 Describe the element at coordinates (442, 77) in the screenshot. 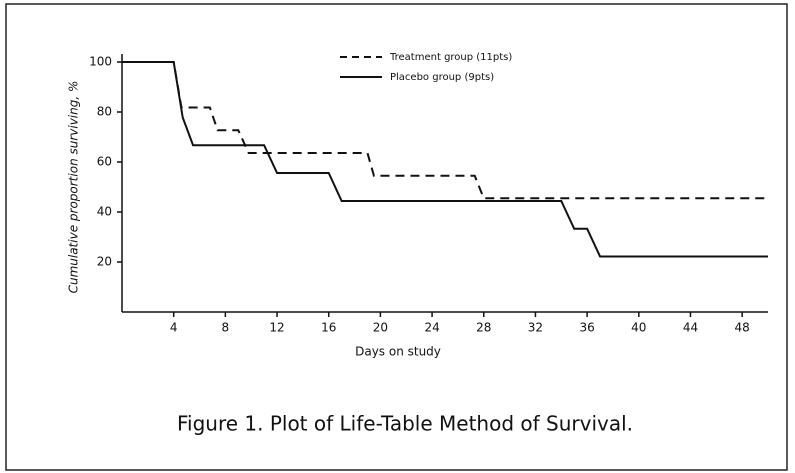

I see `legend-label: Placebo group (9pts)` at that location.